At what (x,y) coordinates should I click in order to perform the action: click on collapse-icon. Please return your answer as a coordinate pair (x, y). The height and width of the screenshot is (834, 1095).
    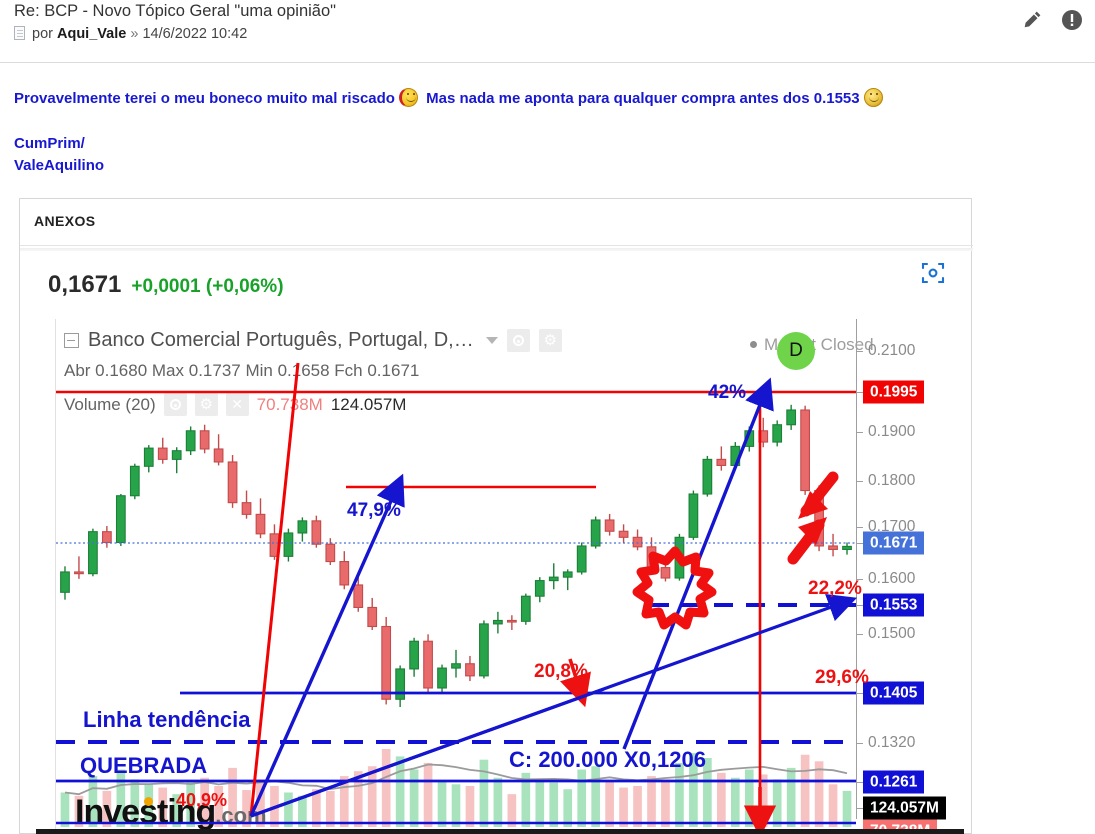
    Looking at the image, I should click on (71, 340).